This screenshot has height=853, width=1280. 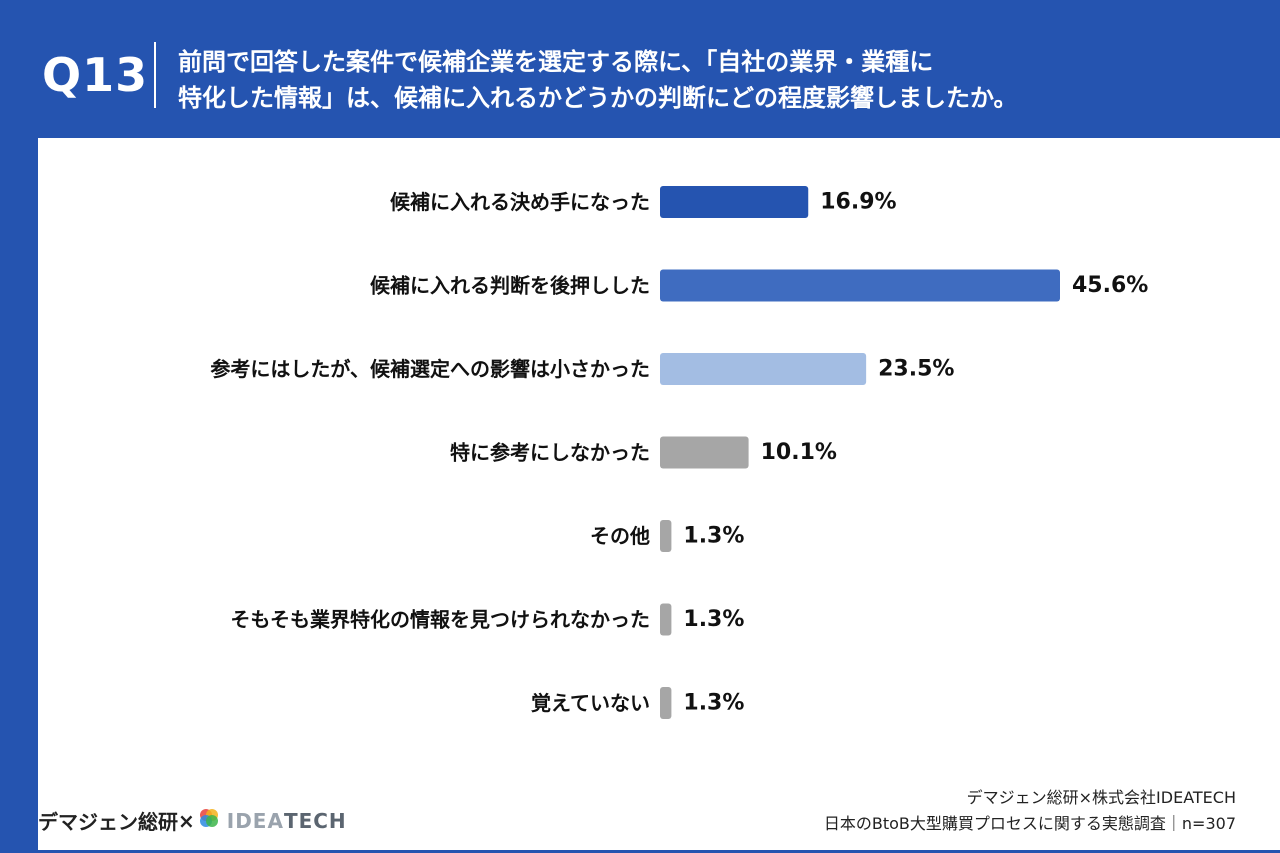 What do you see at coordinates (95, 75) in the screenshot?
I see `question-number: Q13` at bounding box center [95, 75].